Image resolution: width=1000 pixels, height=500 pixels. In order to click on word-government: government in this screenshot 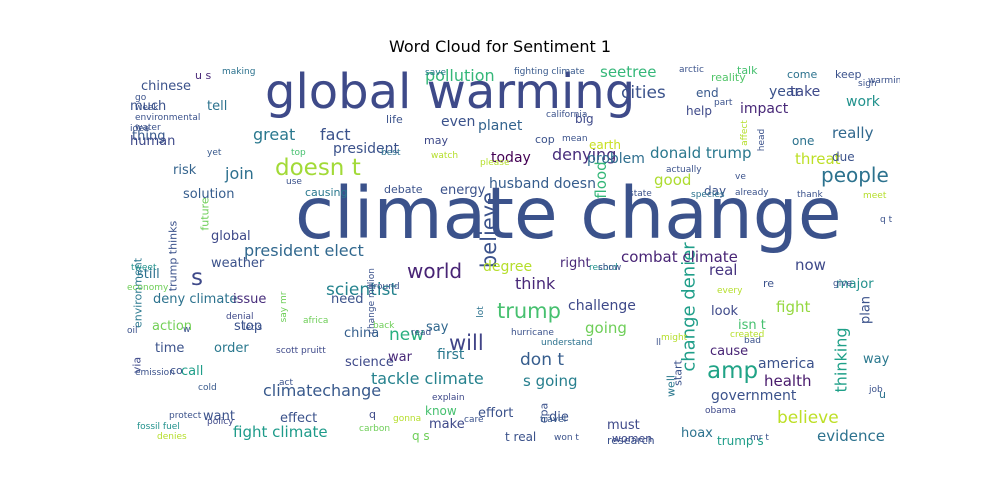, I will do `click(754, 396)`.